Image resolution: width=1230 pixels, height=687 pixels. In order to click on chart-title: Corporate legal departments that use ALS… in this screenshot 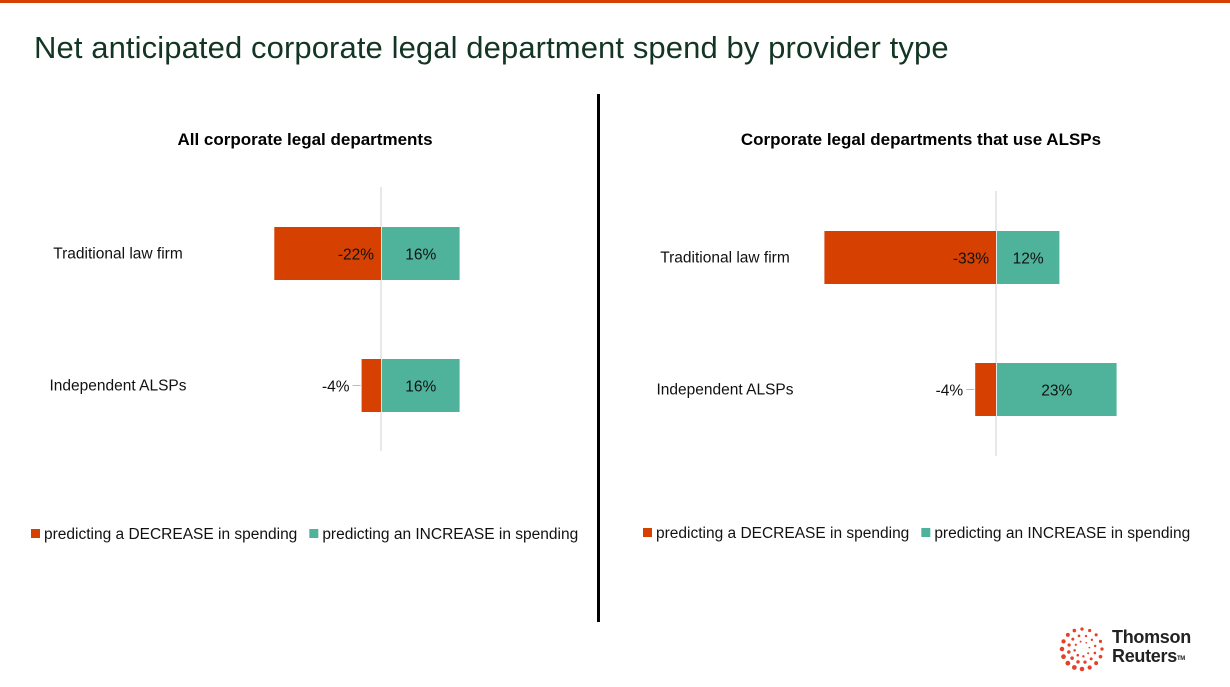, I will do `click(921, 139)`.